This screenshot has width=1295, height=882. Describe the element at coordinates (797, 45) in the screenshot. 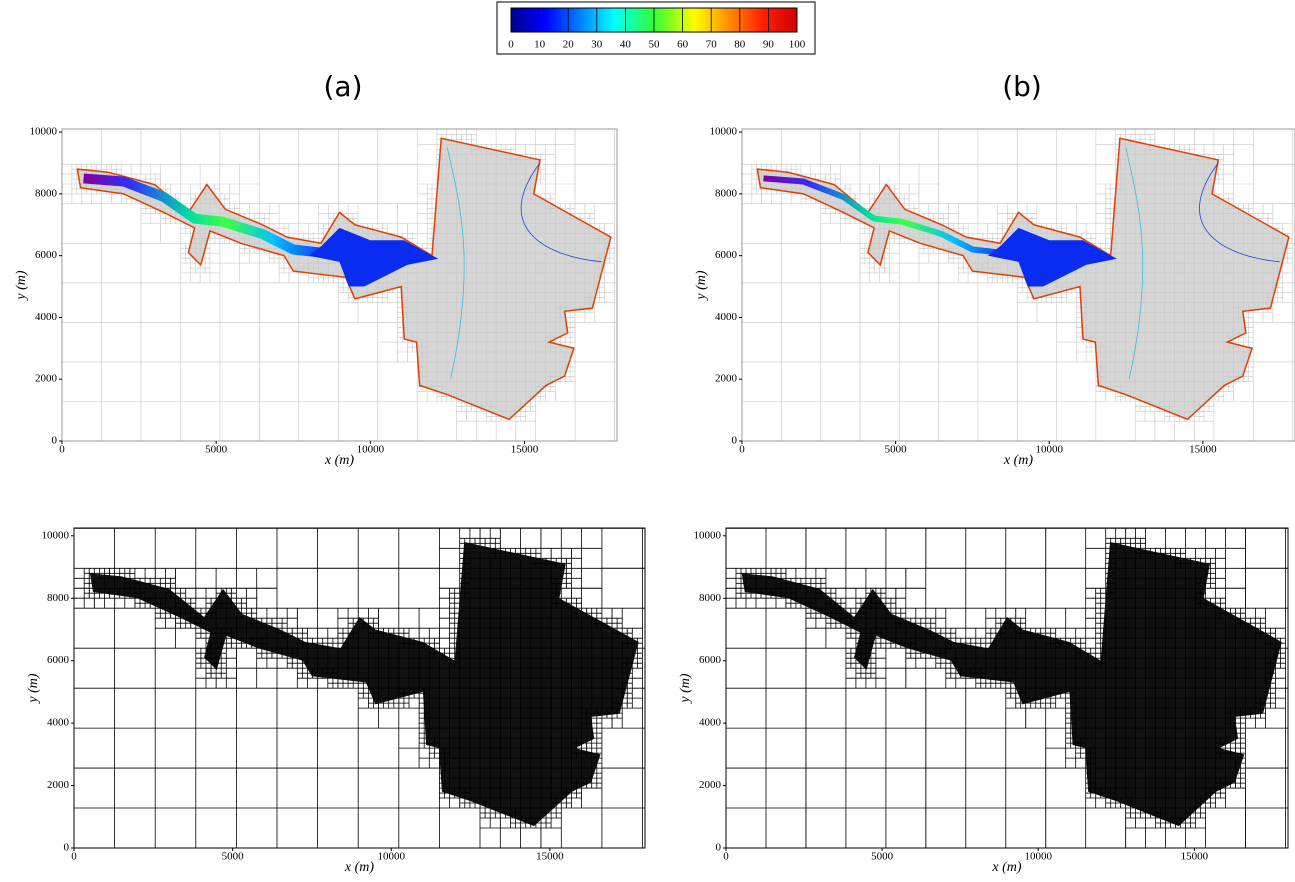

I see `colorbar-tick-label: 100` at that location.